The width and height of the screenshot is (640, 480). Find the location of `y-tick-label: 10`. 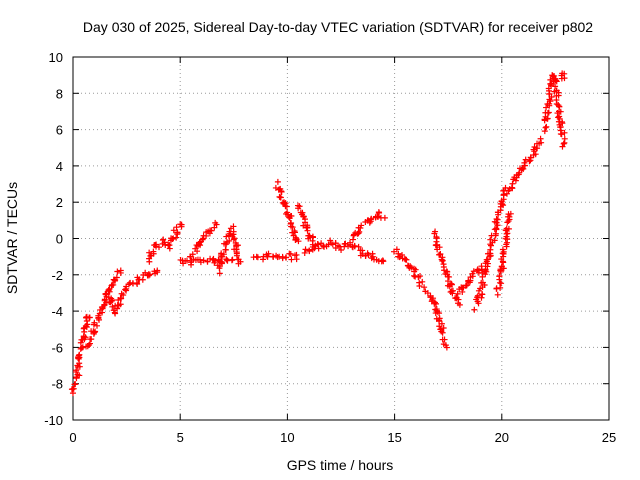

y-tick-label: 10 is located at coordinates (56, 57).